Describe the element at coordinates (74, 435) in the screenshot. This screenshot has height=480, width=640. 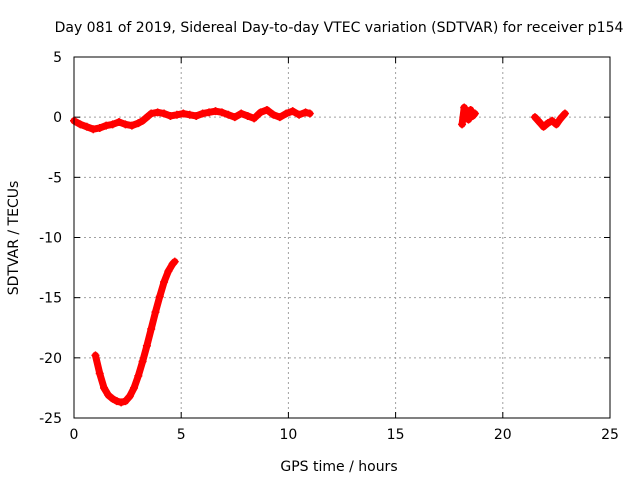
I see `x-tick-label: 0` at that location.